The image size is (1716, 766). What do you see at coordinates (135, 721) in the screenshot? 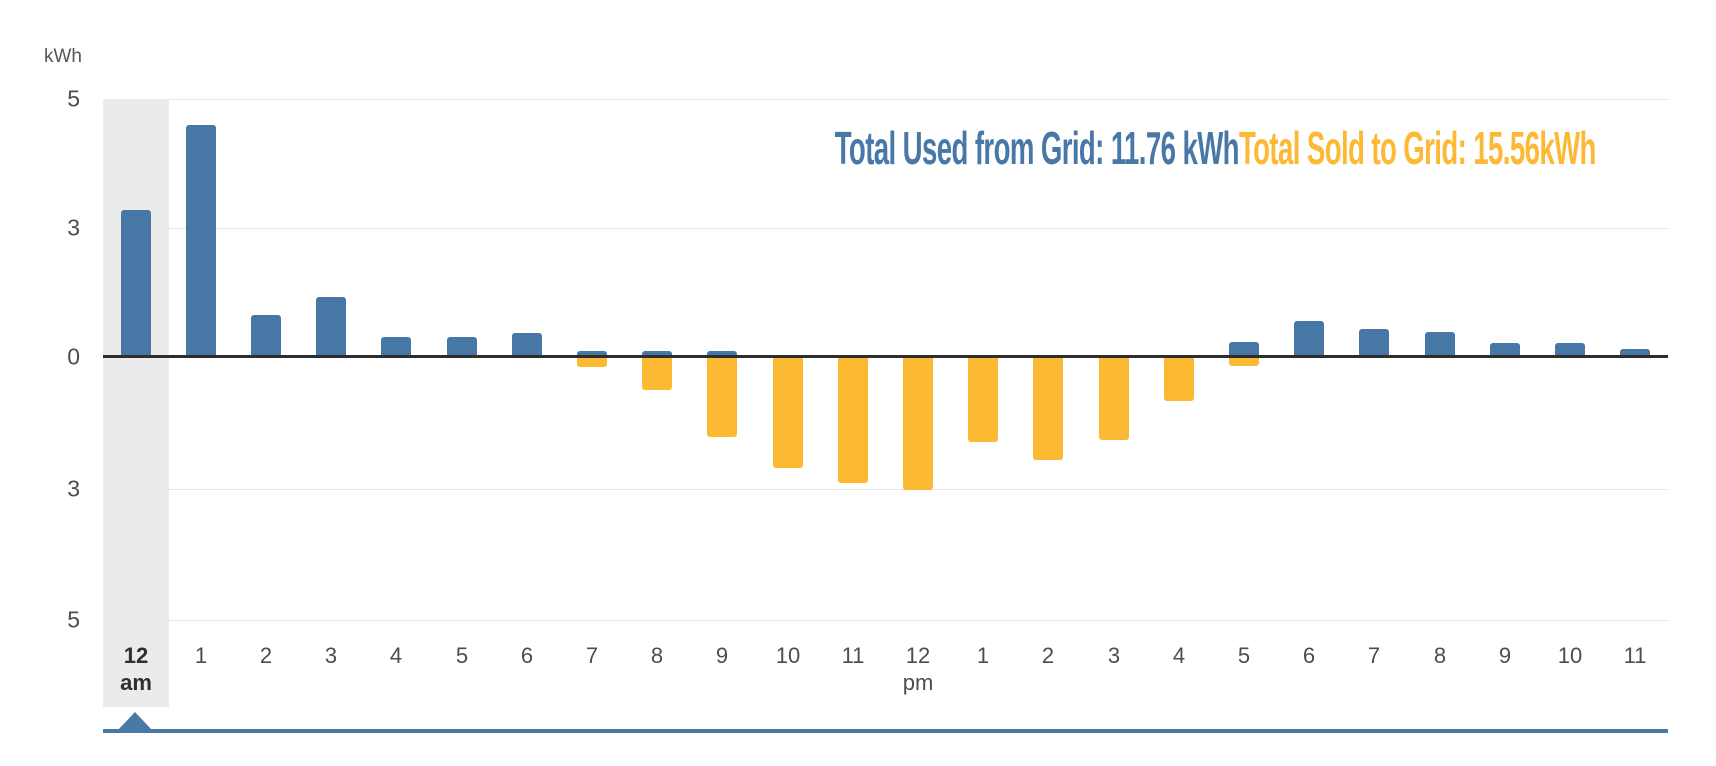
I see `time-scrubber-handle-triangle-icon` at bounding box center [135, 721].